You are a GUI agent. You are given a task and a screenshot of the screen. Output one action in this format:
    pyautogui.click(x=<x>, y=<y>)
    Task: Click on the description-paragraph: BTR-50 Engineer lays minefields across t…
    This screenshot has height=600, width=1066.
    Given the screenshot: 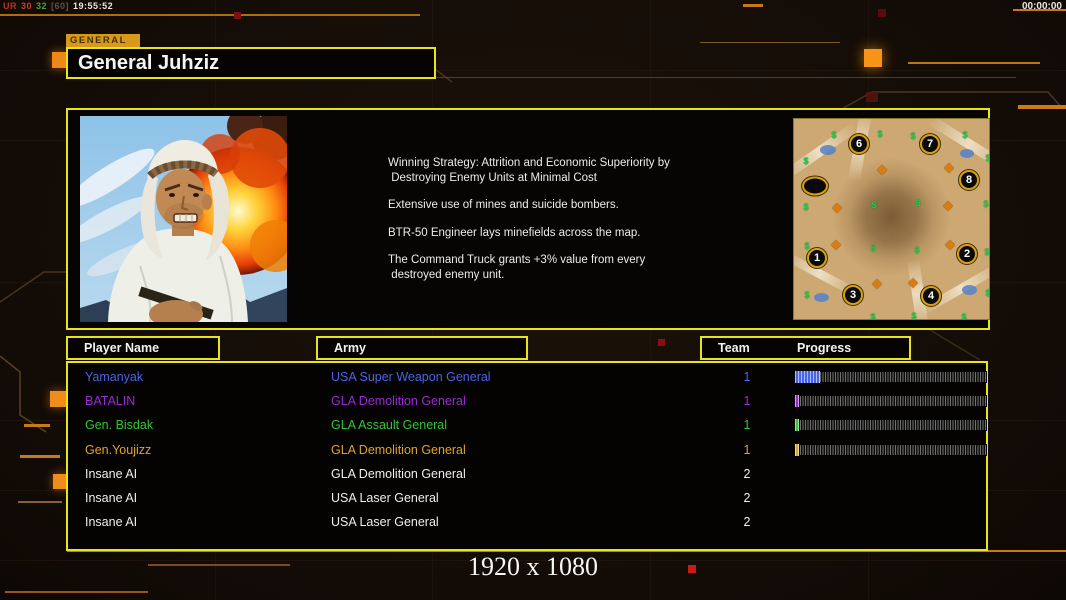 What is the action you would take?
    pyautogui.click(x=553, y=233)
    